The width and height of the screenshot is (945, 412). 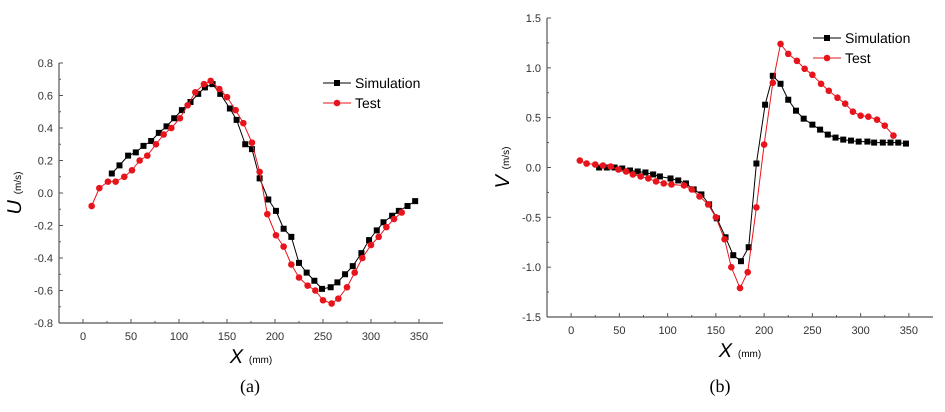 What do you see at coordinates (858, 58) in the screenshot?
I see `legend-label: Test` at bounding box center [858, 58].